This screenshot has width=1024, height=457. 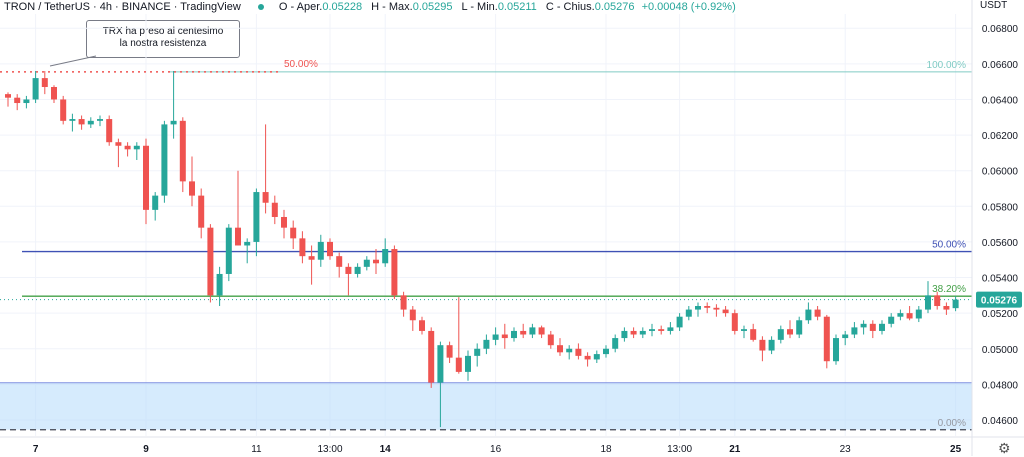 What do you see at coordinates (1004, 448) in the screenshot?
I see `gear-icon: ⚙` at bounding box center [1004, 448].